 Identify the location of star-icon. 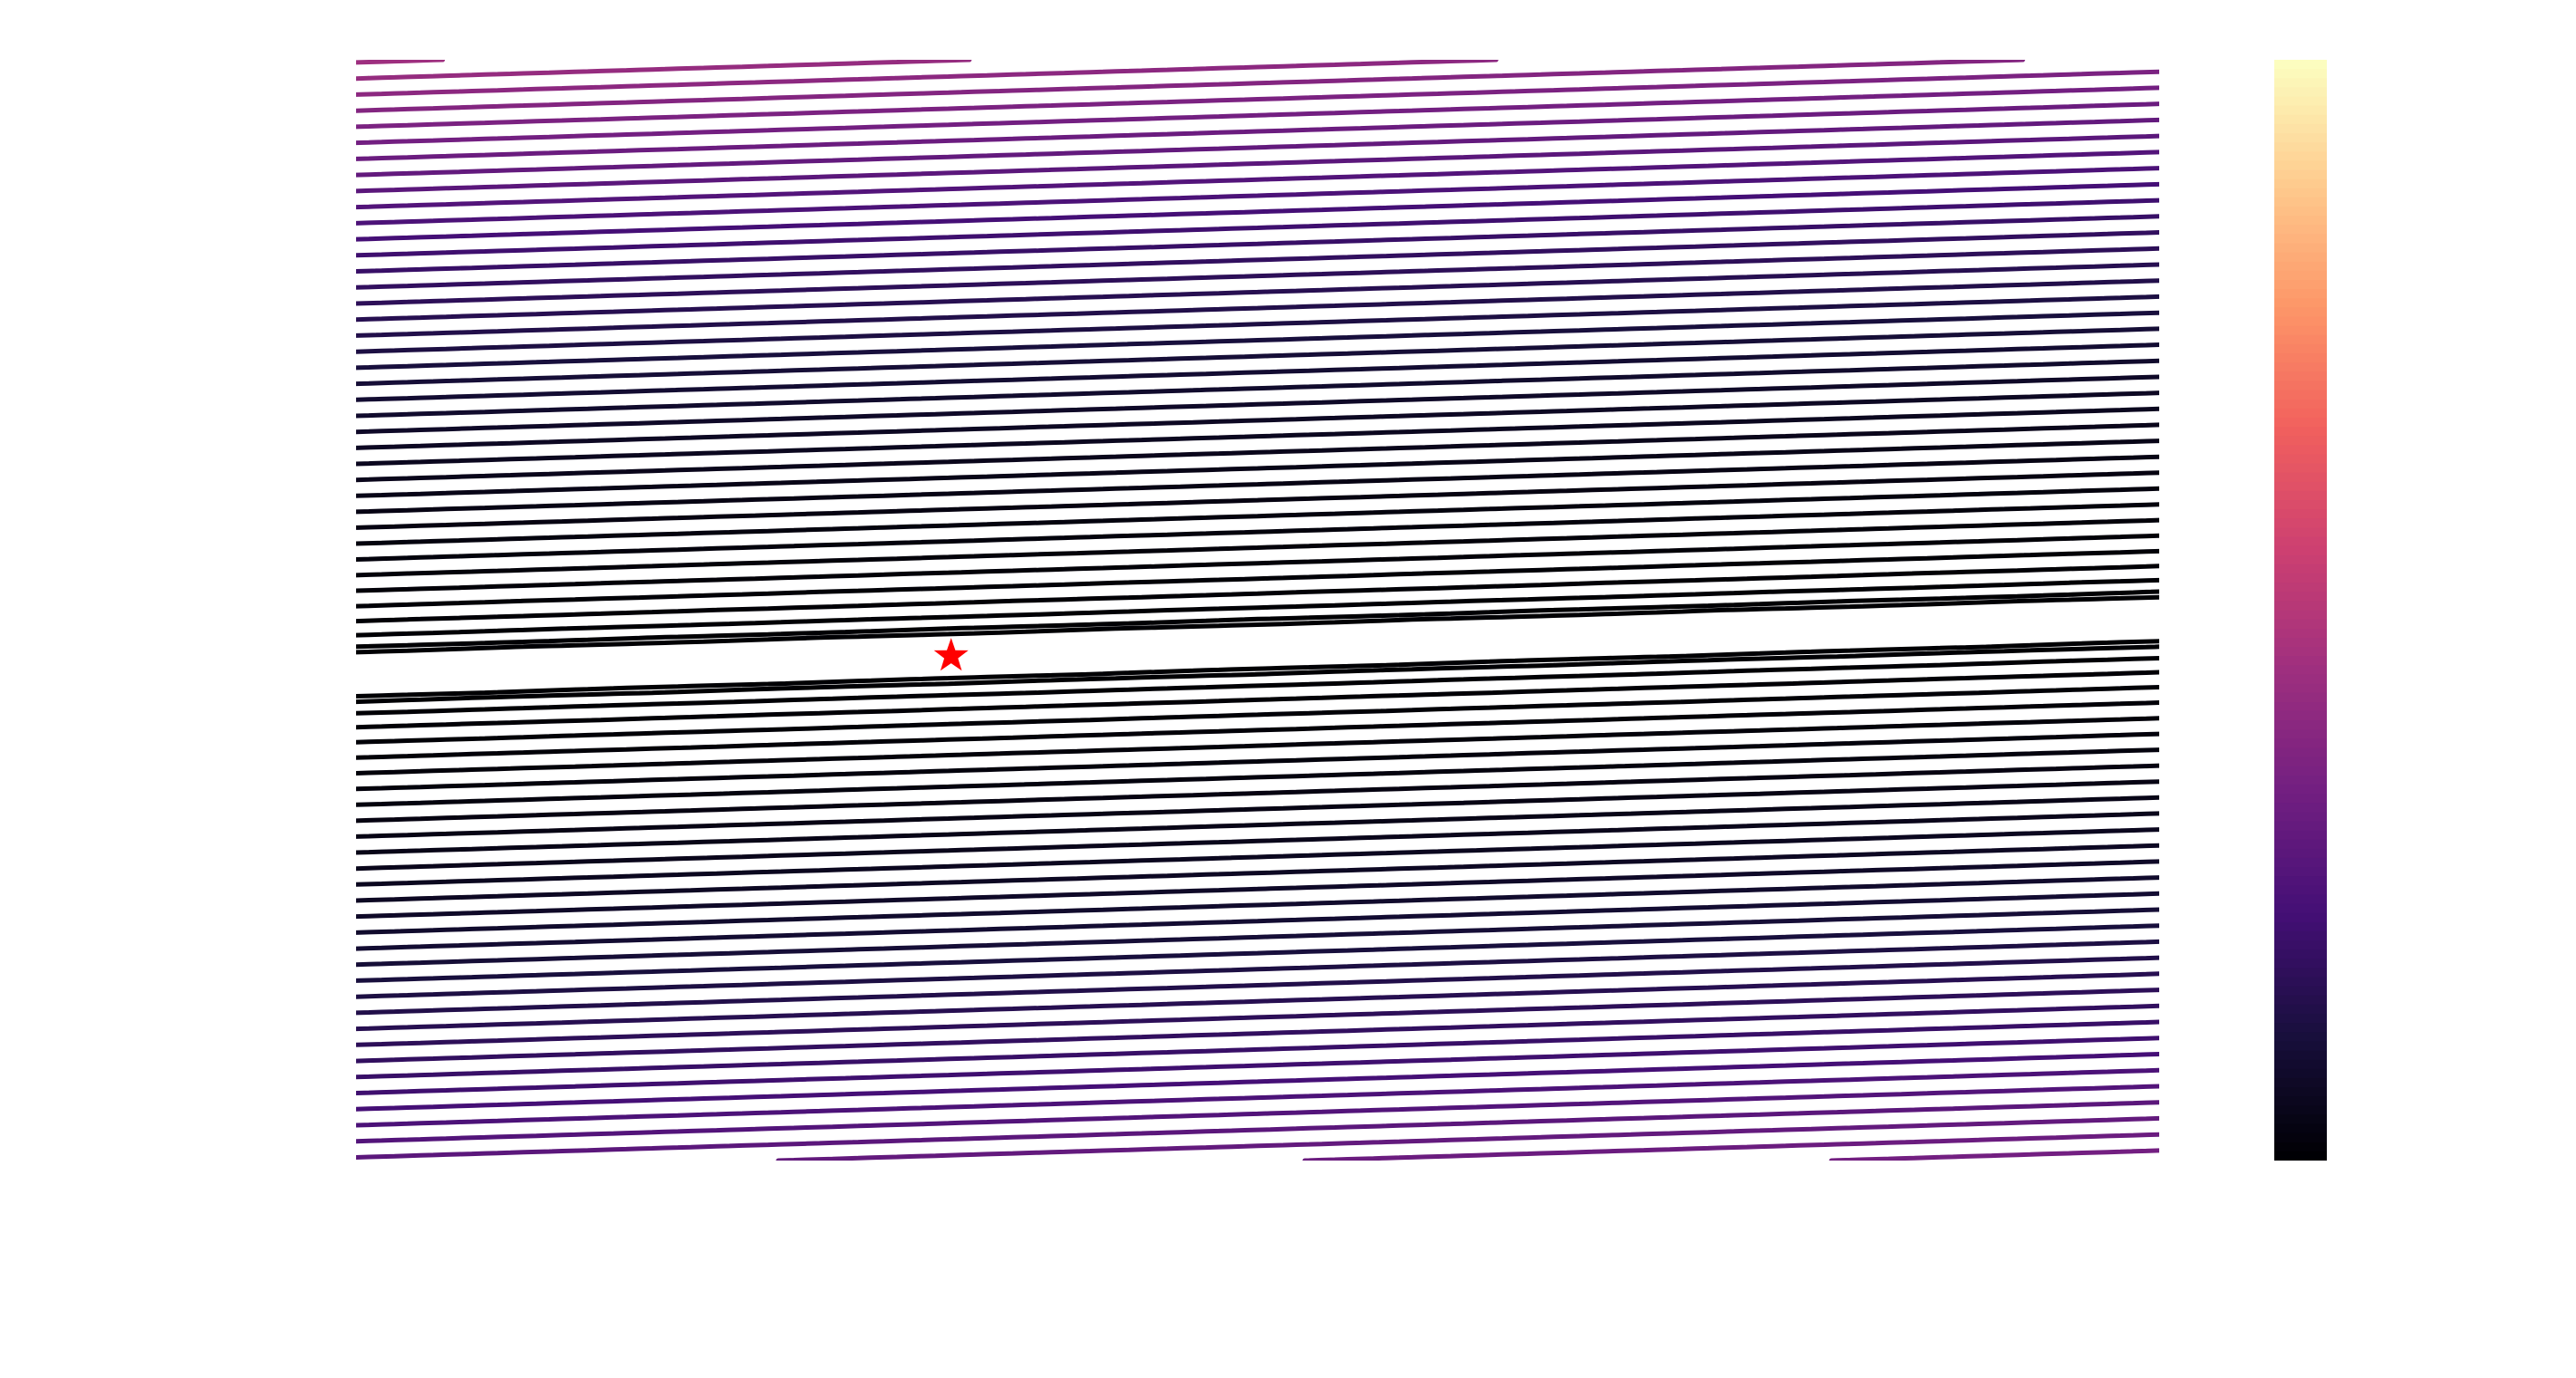
(951, 654).